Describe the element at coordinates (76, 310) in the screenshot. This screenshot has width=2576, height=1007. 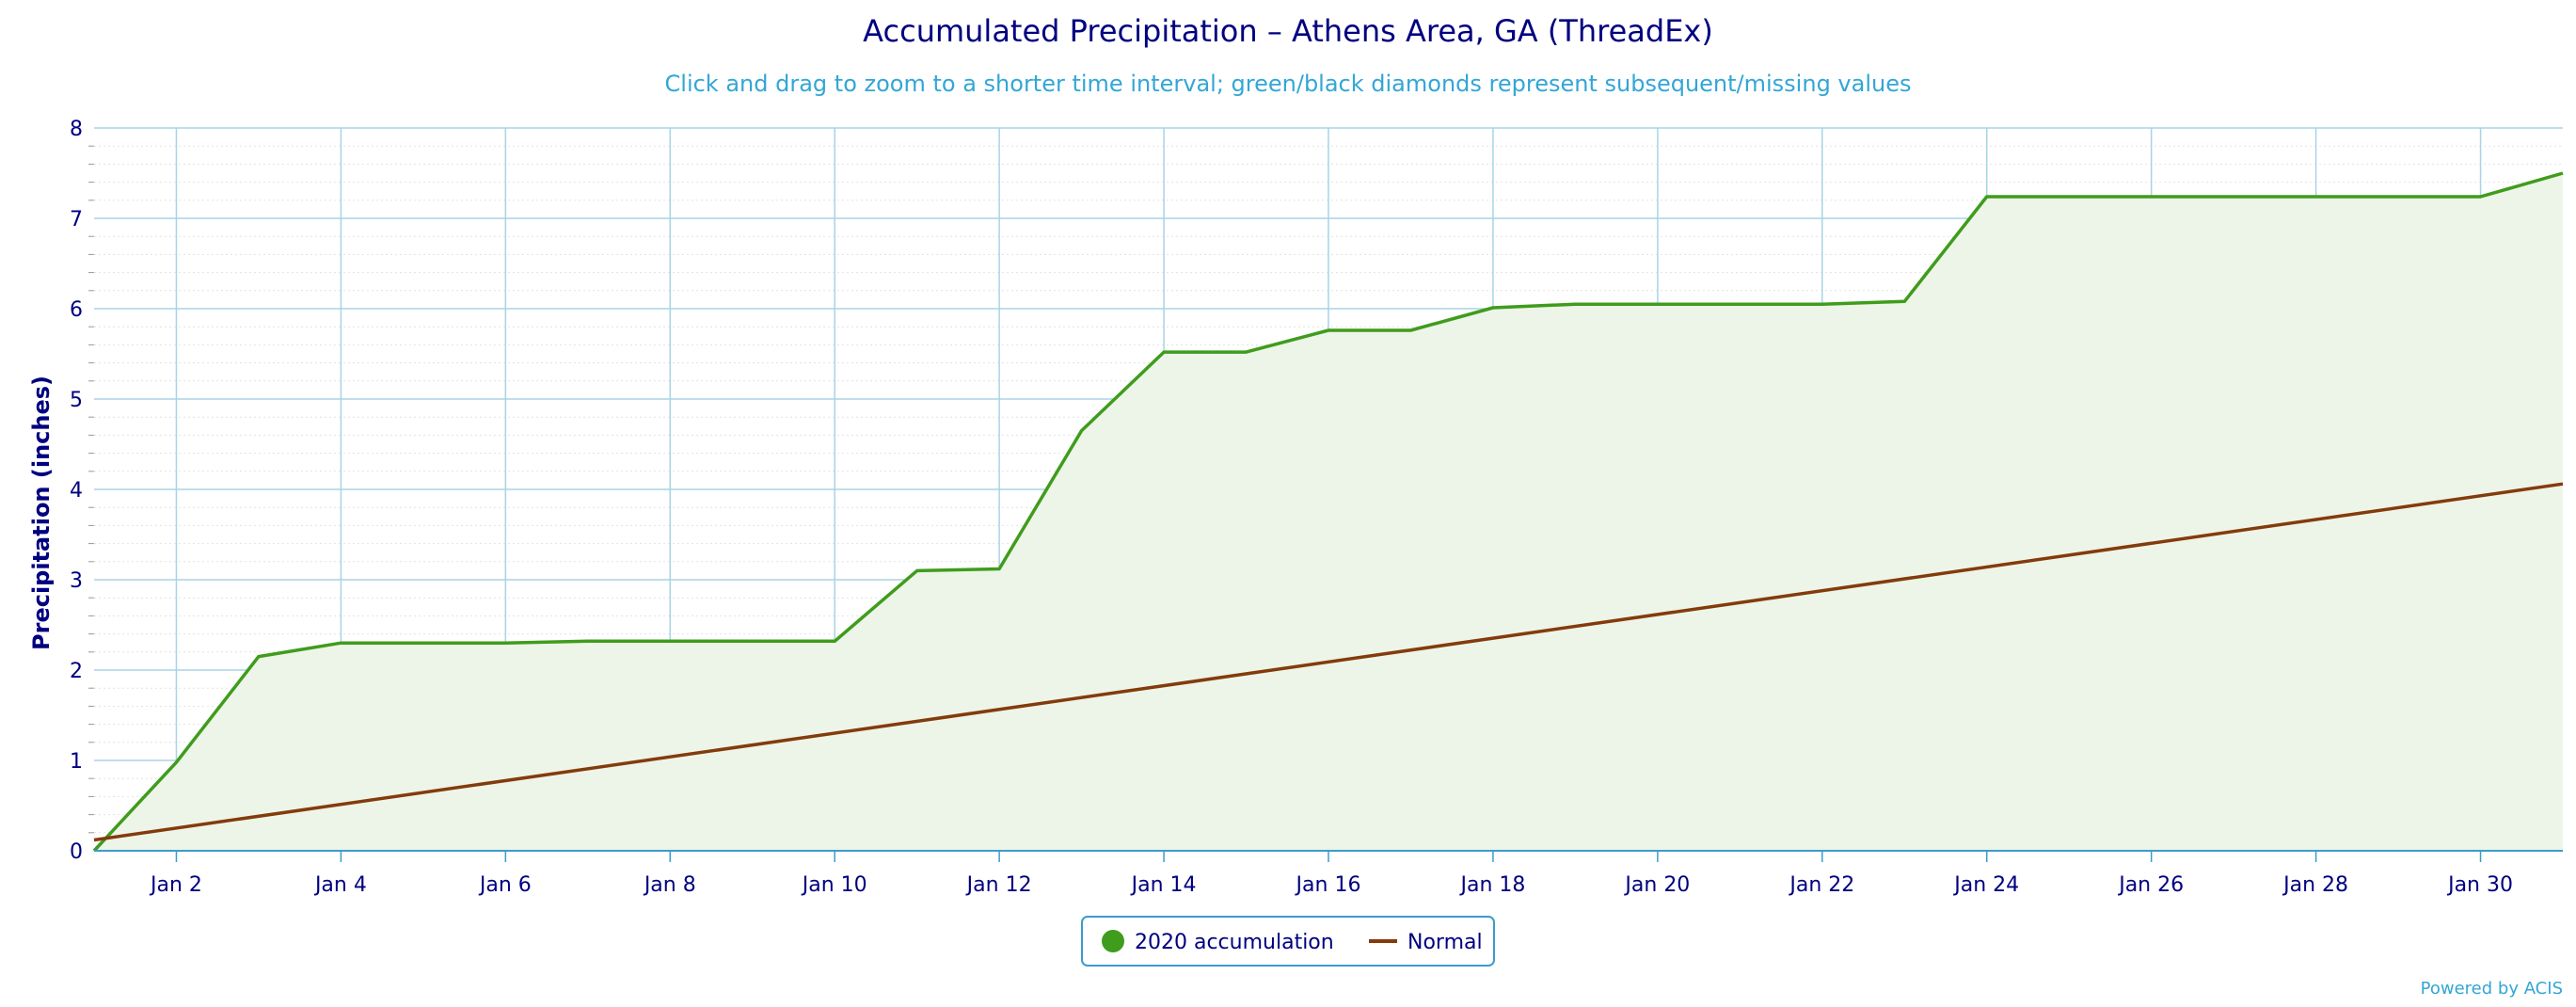
I see `y-tick-label: 6` at that location.